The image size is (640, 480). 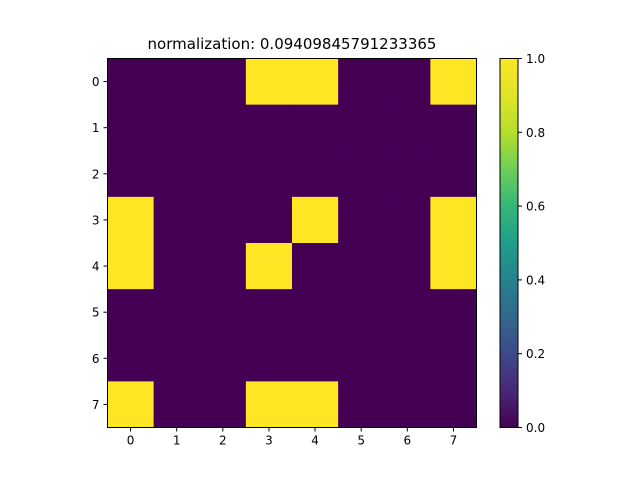 I want to click on colorbar-tick-label: 0.2, so click(x=535, y=354).